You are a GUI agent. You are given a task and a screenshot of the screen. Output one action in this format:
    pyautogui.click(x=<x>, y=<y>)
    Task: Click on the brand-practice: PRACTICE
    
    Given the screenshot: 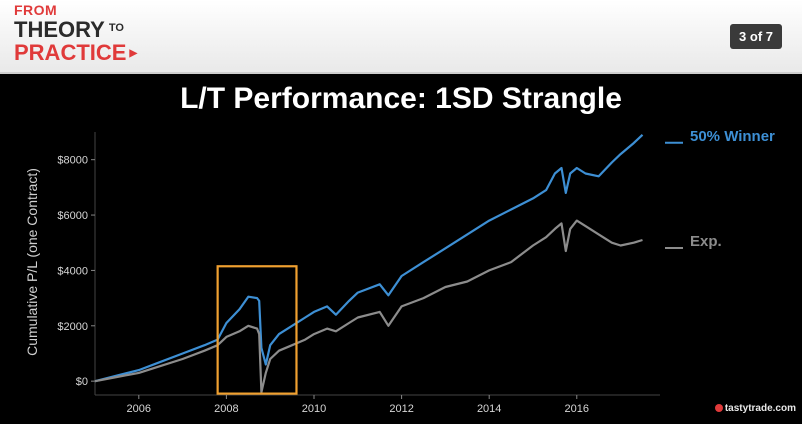 What is the action you would take?
    pyautogui.click(x=70, y=52)
    